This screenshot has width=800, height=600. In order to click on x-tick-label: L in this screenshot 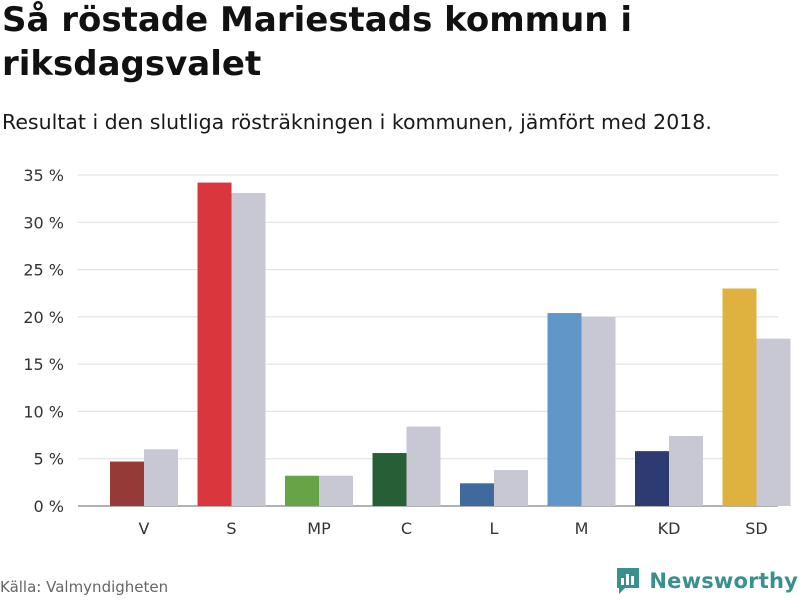, I will do `click(494, 528)`.